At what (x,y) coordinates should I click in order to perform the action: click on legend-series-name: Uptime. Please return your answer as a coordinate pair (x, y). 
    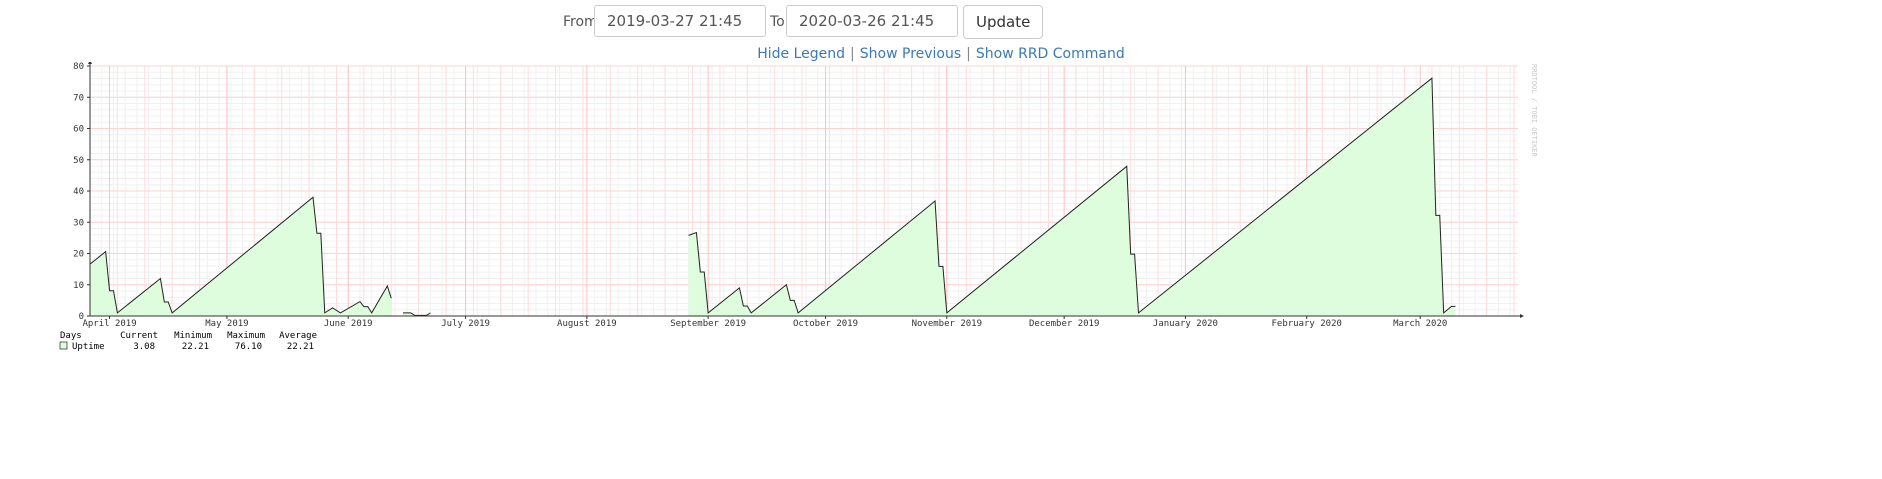
    Looking at the image, I should click on (88, 347).